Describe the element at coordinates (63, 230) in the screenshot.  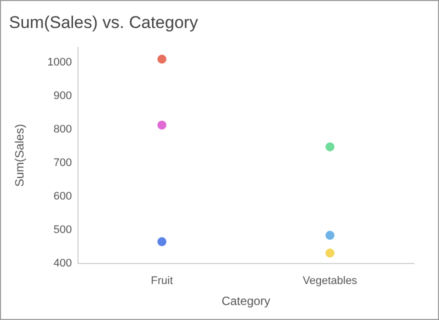
I see `y-tick-label: 500` at that location.